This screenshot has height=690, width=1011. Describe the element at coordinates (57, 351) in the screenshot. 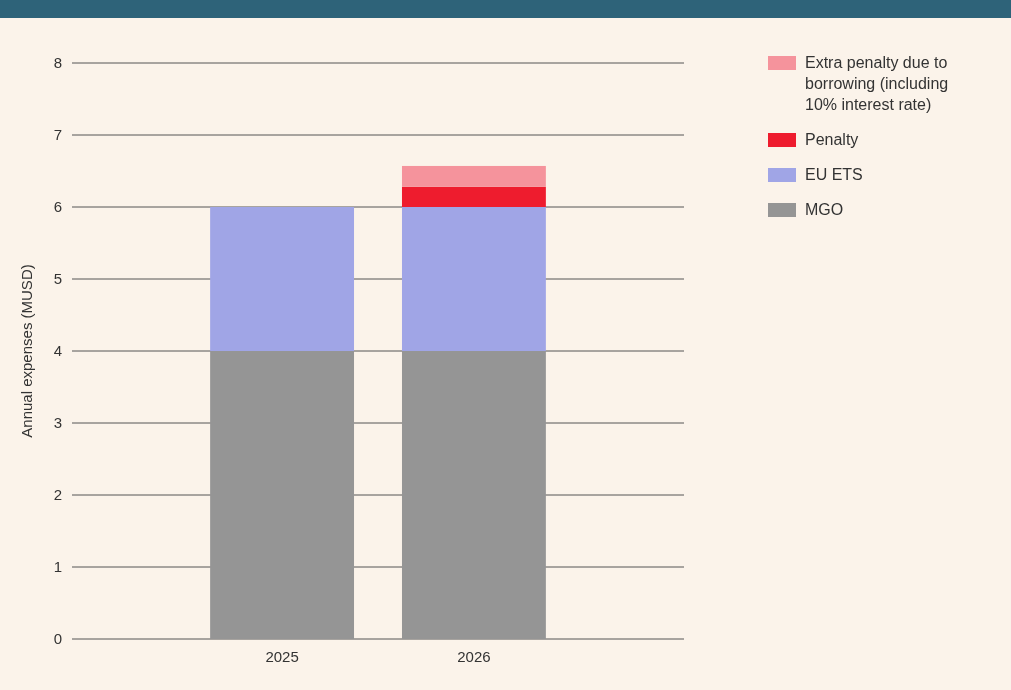

I see `y-tick-label: 4` at that location.